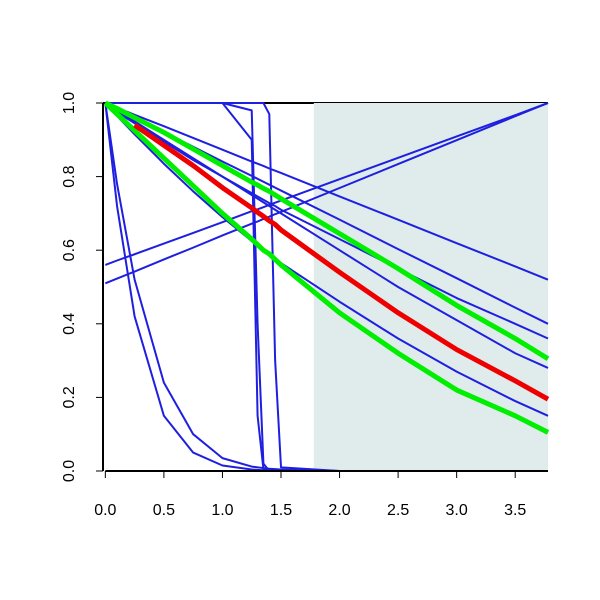 Image resolution: width=600 pixels, height=600 pixels. Describe the element at coordinates (398, 510) in the screenshot. I see `x-tick-label: 2.5` at that location.